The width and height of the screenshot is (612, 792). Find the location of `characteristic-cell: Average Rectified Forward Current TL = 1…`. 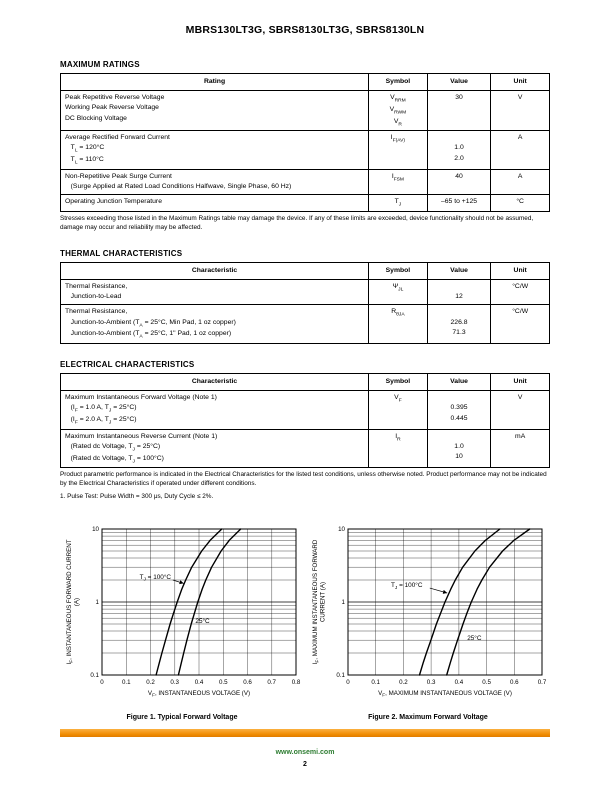

characteristic-cell: Average Rectified Forward Current TL = 1… is located at coordinates (214, 150).